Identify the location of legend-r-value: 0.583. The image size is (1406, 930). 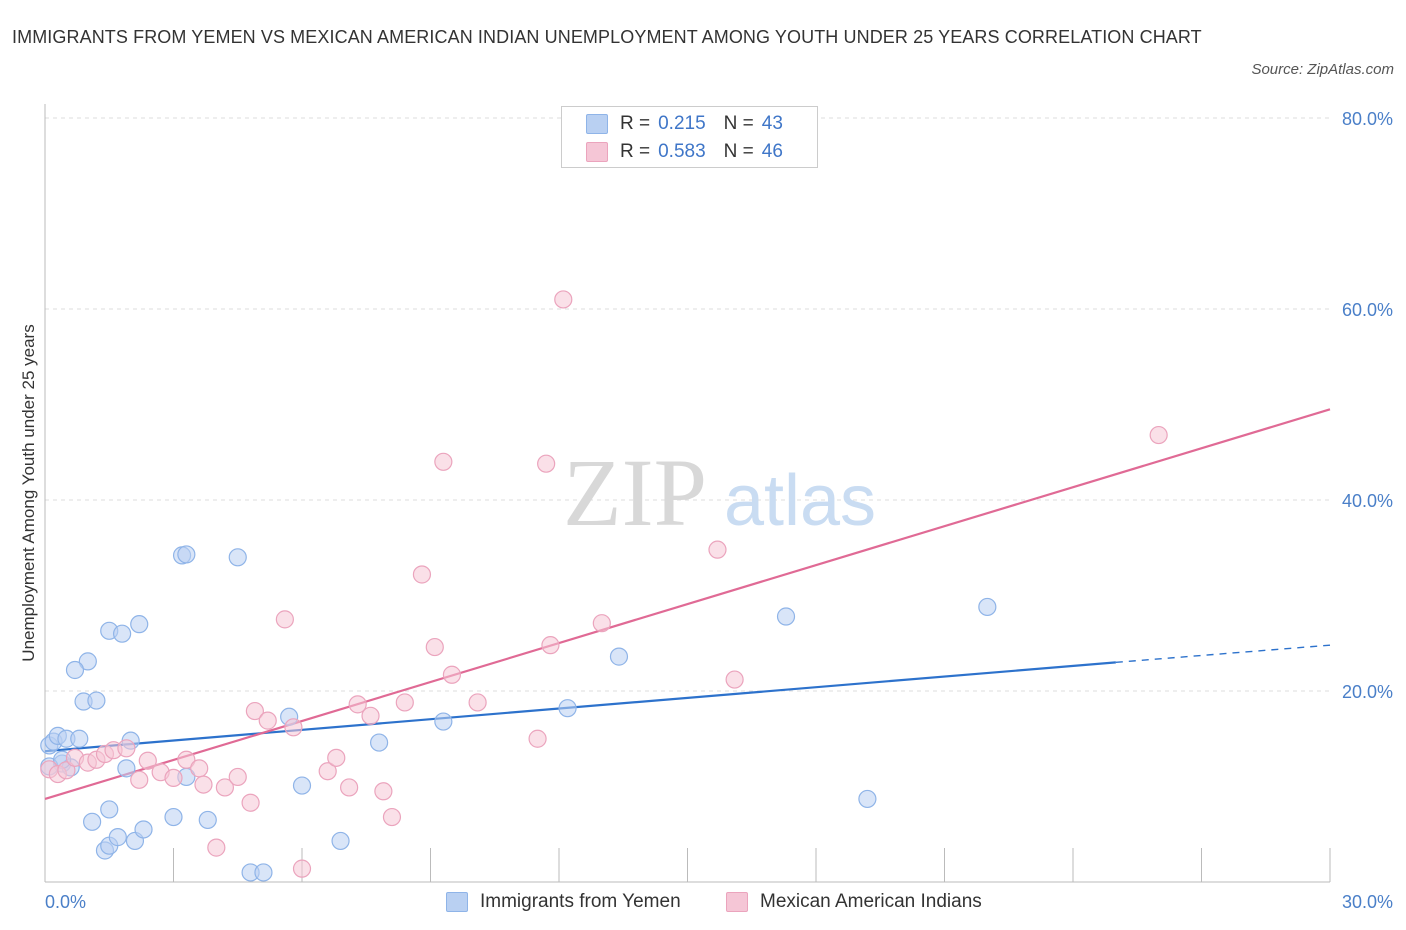
(682, 151).